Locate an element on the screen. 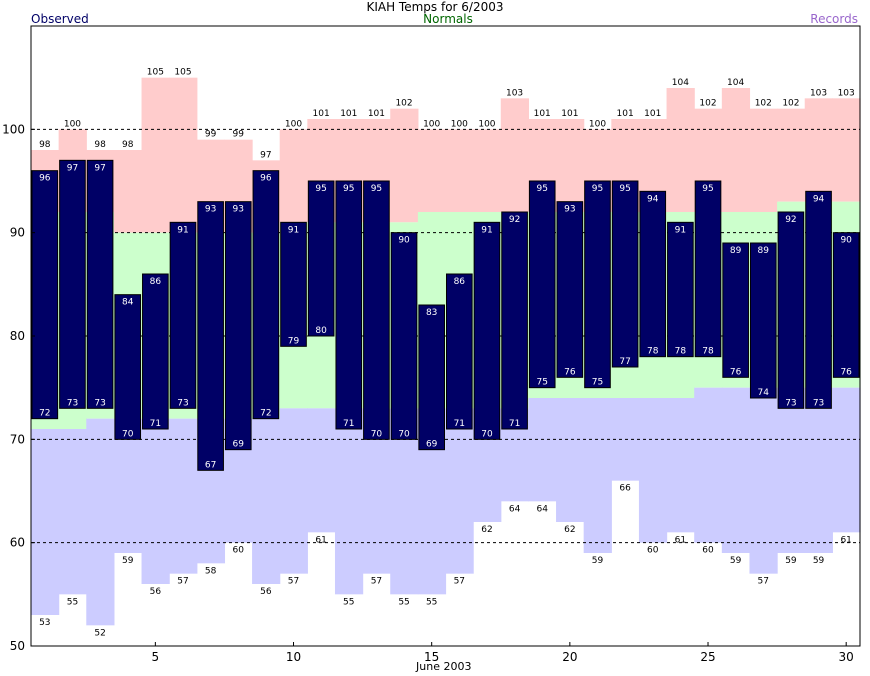  record-high-label: 104 is located at coordinates (735, 83).